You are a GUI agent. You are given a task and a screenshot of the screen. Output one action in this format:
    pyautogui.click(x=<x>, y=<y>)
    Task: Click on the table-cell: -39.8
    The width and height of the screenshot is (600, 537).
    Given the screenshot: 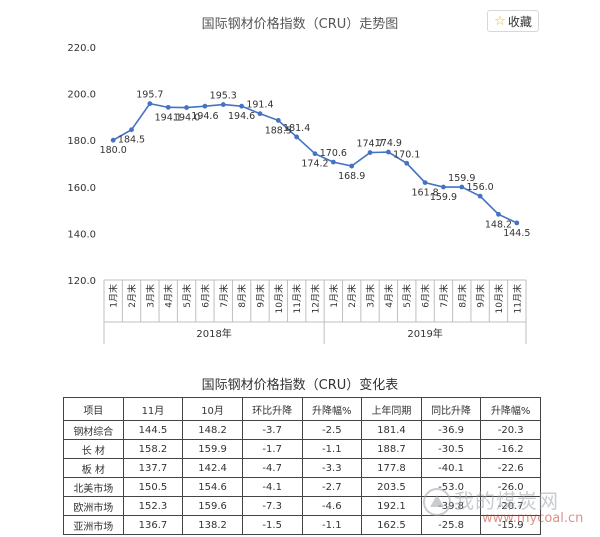 What is the action you would take?
    pyautogui.click(x=451, y=506)
    